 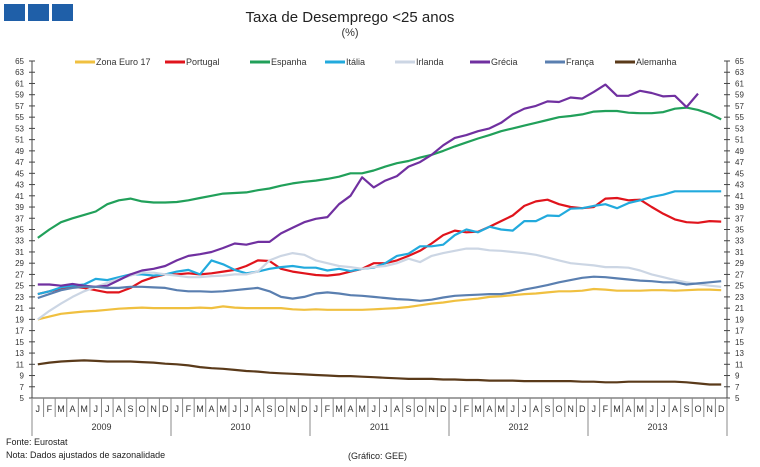 What do you see at coordinates (37, 442) in the screenshot?
I see `source-note: Fonte: Eurostat` at bounding box center [37, 442].